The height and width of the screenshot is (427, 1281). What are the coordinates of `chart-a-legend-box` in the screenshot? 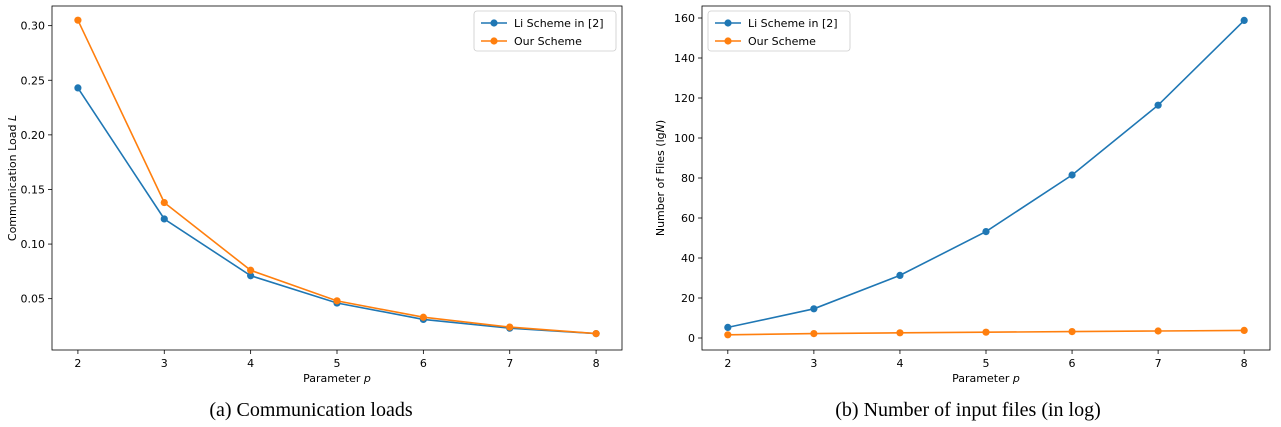 It's located at (545, 31).